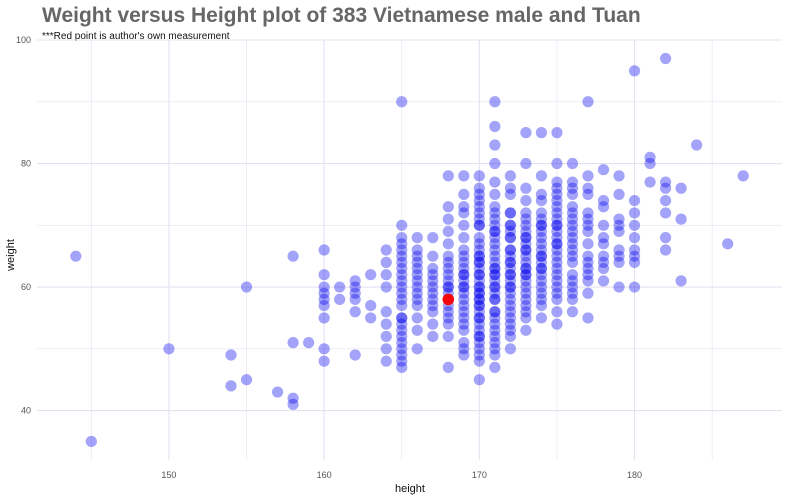  I want to click on highlight-point, so click(448, 299).